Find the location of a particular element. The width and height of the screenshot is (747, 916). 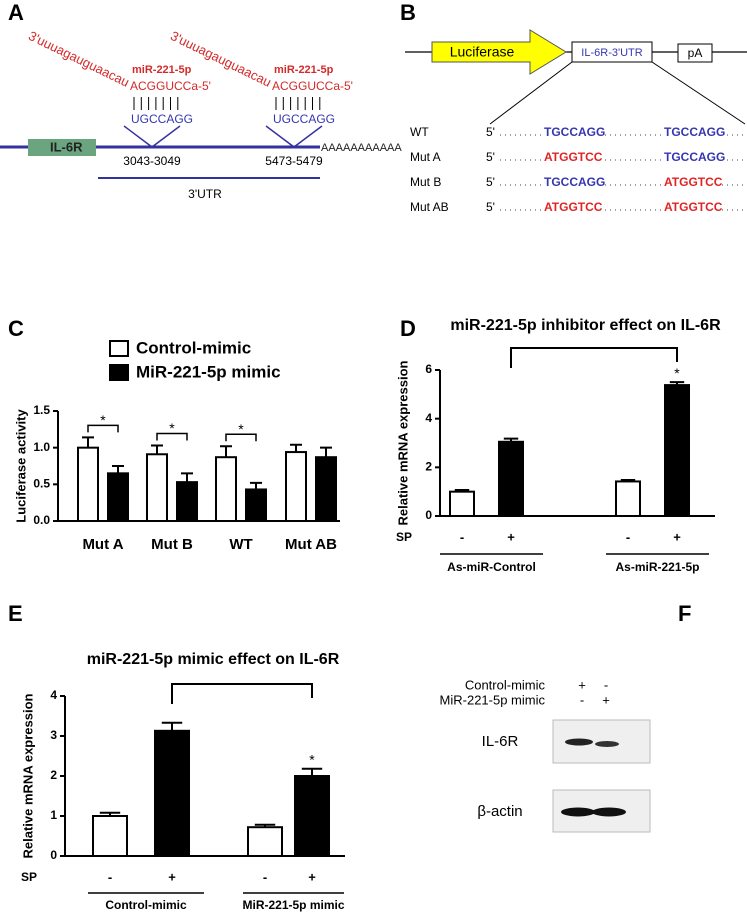

group-label: MiR-221-5p mimic is located at coordinates (293, 905).